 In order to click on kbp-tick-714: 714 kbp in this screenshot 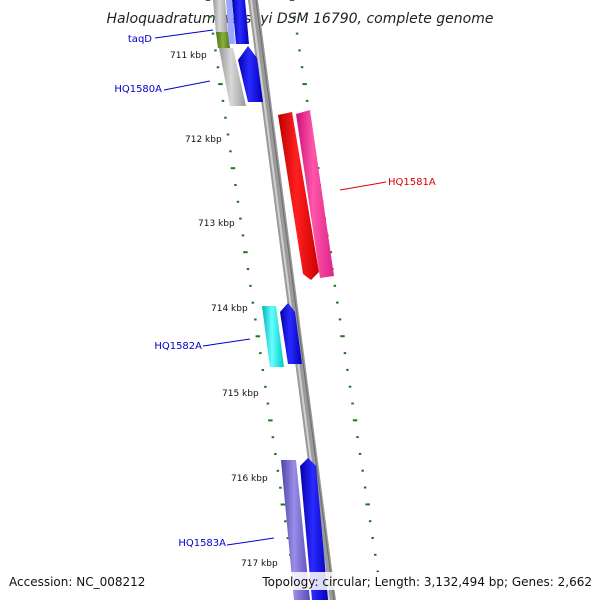, I will do `click(229, 309)`.